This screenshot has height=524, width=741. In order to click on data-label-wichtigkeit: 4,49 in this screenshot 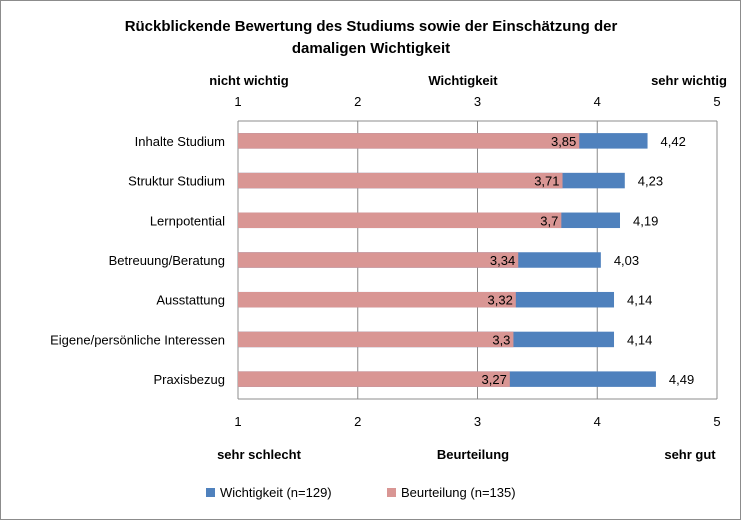, I will do `click(681, 379)`.